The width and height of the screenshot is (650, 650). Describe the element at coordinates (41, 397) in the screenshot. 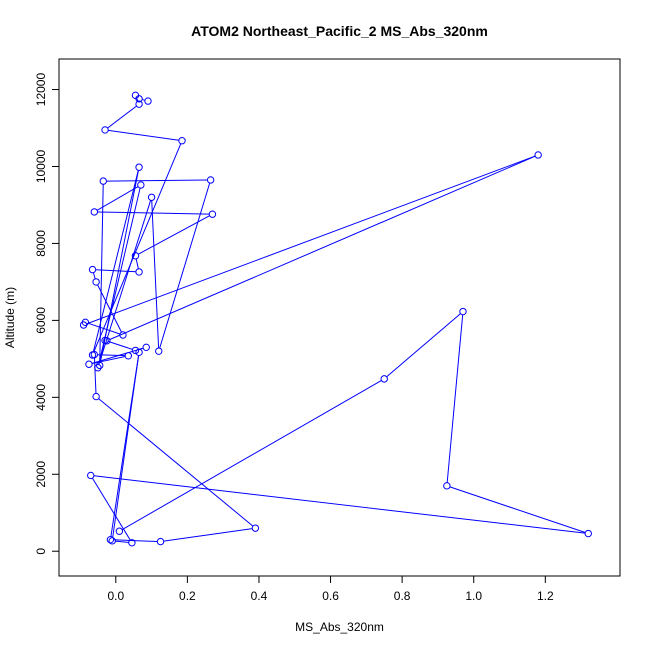

I see `y-tick-label: 4000` at that location.